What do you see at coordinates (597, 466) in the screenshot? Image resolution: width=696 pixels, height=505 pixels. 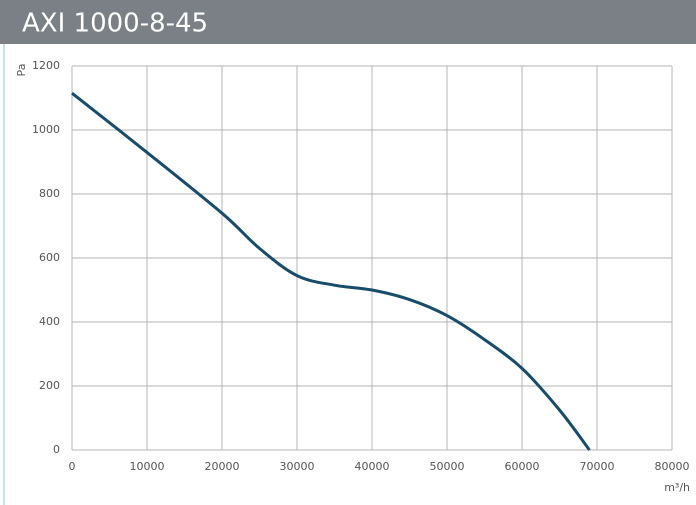 I see `x-tick-label: 70000` at bounding box center [597, 466].